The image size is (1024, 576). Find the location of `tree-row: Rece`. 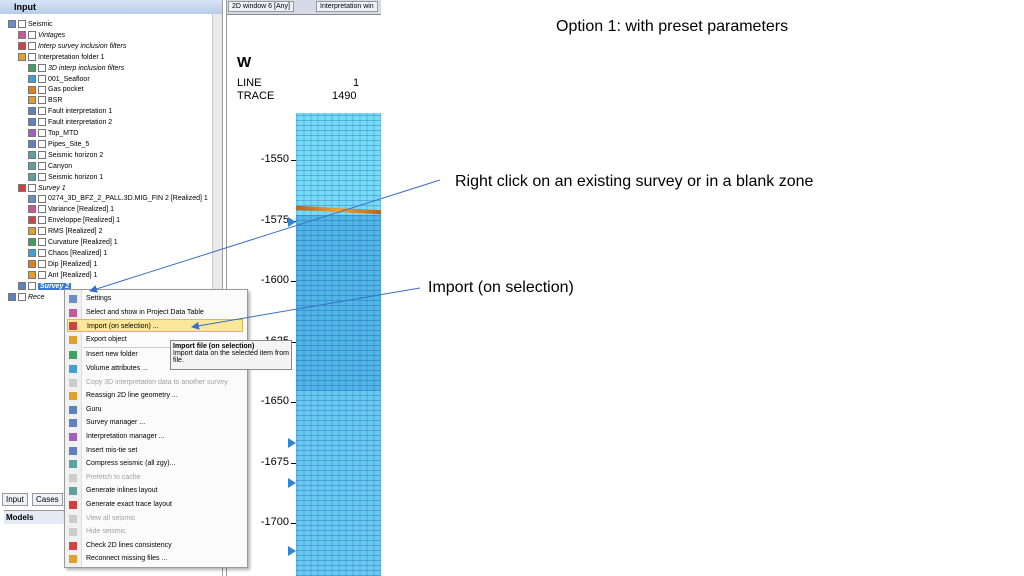

tree-row: Rece is located at coordinates (26, 297).